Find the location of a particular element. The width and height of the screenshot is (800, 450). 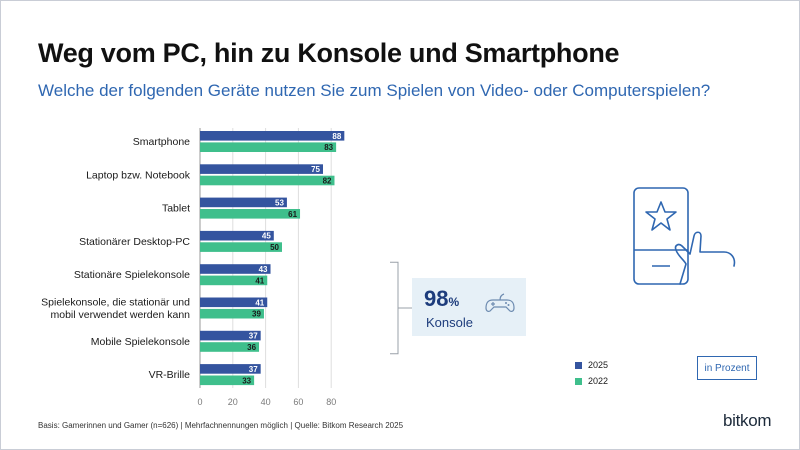

data-label-2022: 39 is located at coordinates (256, 314).